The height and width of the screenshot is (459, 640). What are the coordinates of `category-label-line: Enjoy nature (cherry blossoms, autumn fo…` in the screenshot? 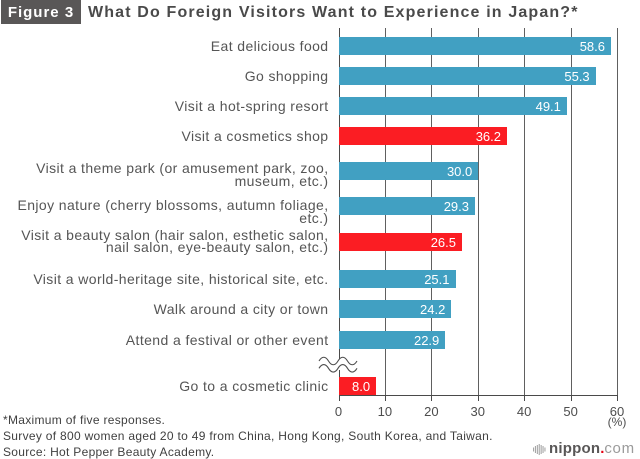 It's located at (173, 205).